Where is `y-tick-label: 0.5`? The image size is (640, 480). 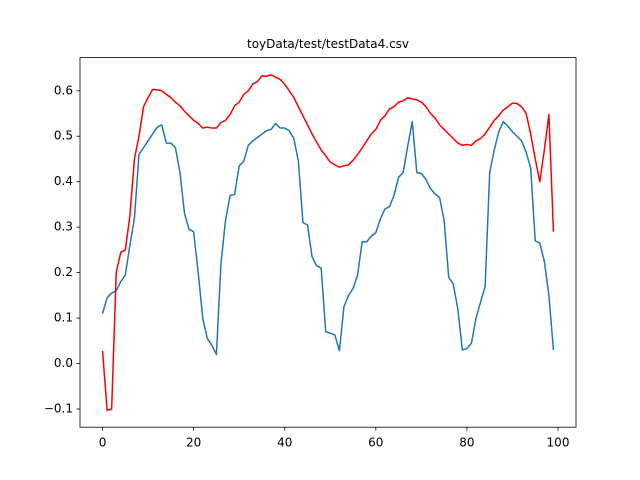
y-tick-label: 0.5 is located at coordinates (63, 136).